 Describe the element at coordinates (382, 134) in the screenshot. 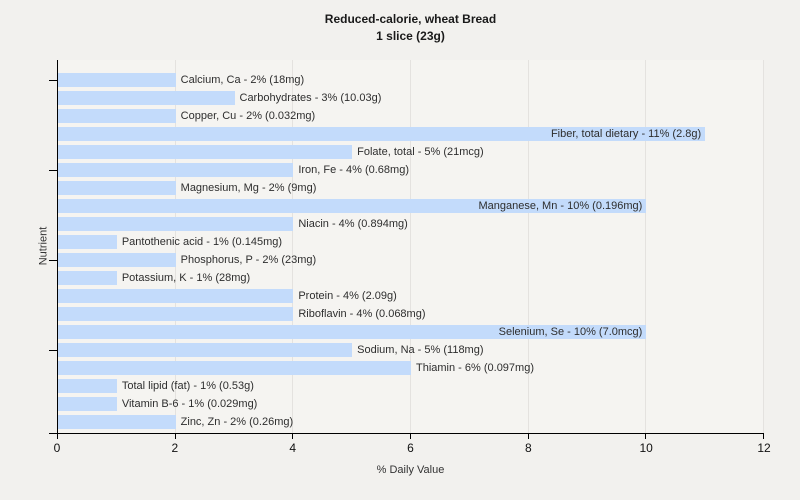

I see `bar-fiber-total-dietary: Fiber, total dietary - 11% (2.8g)` at that location.